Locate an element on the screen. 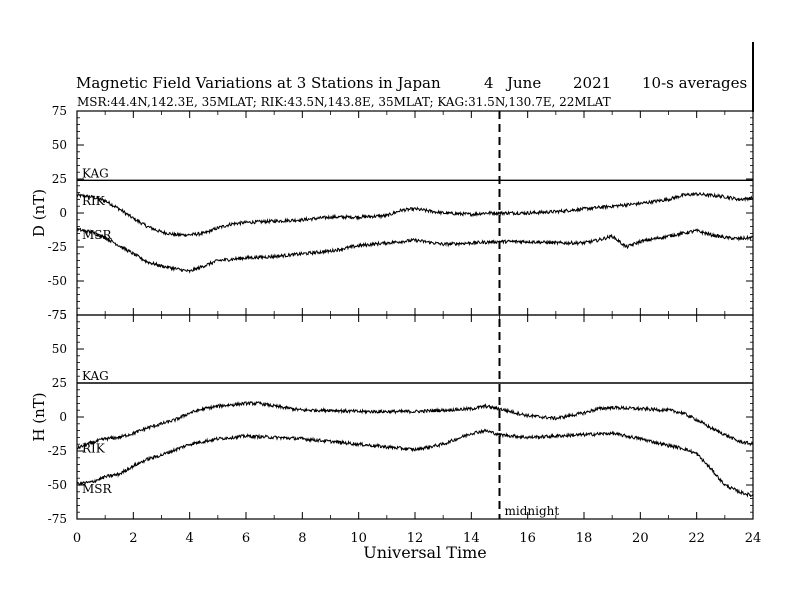 This screenshot has width=792, height=612. x-tick-label: 20 is located at coordinates (640, 538).